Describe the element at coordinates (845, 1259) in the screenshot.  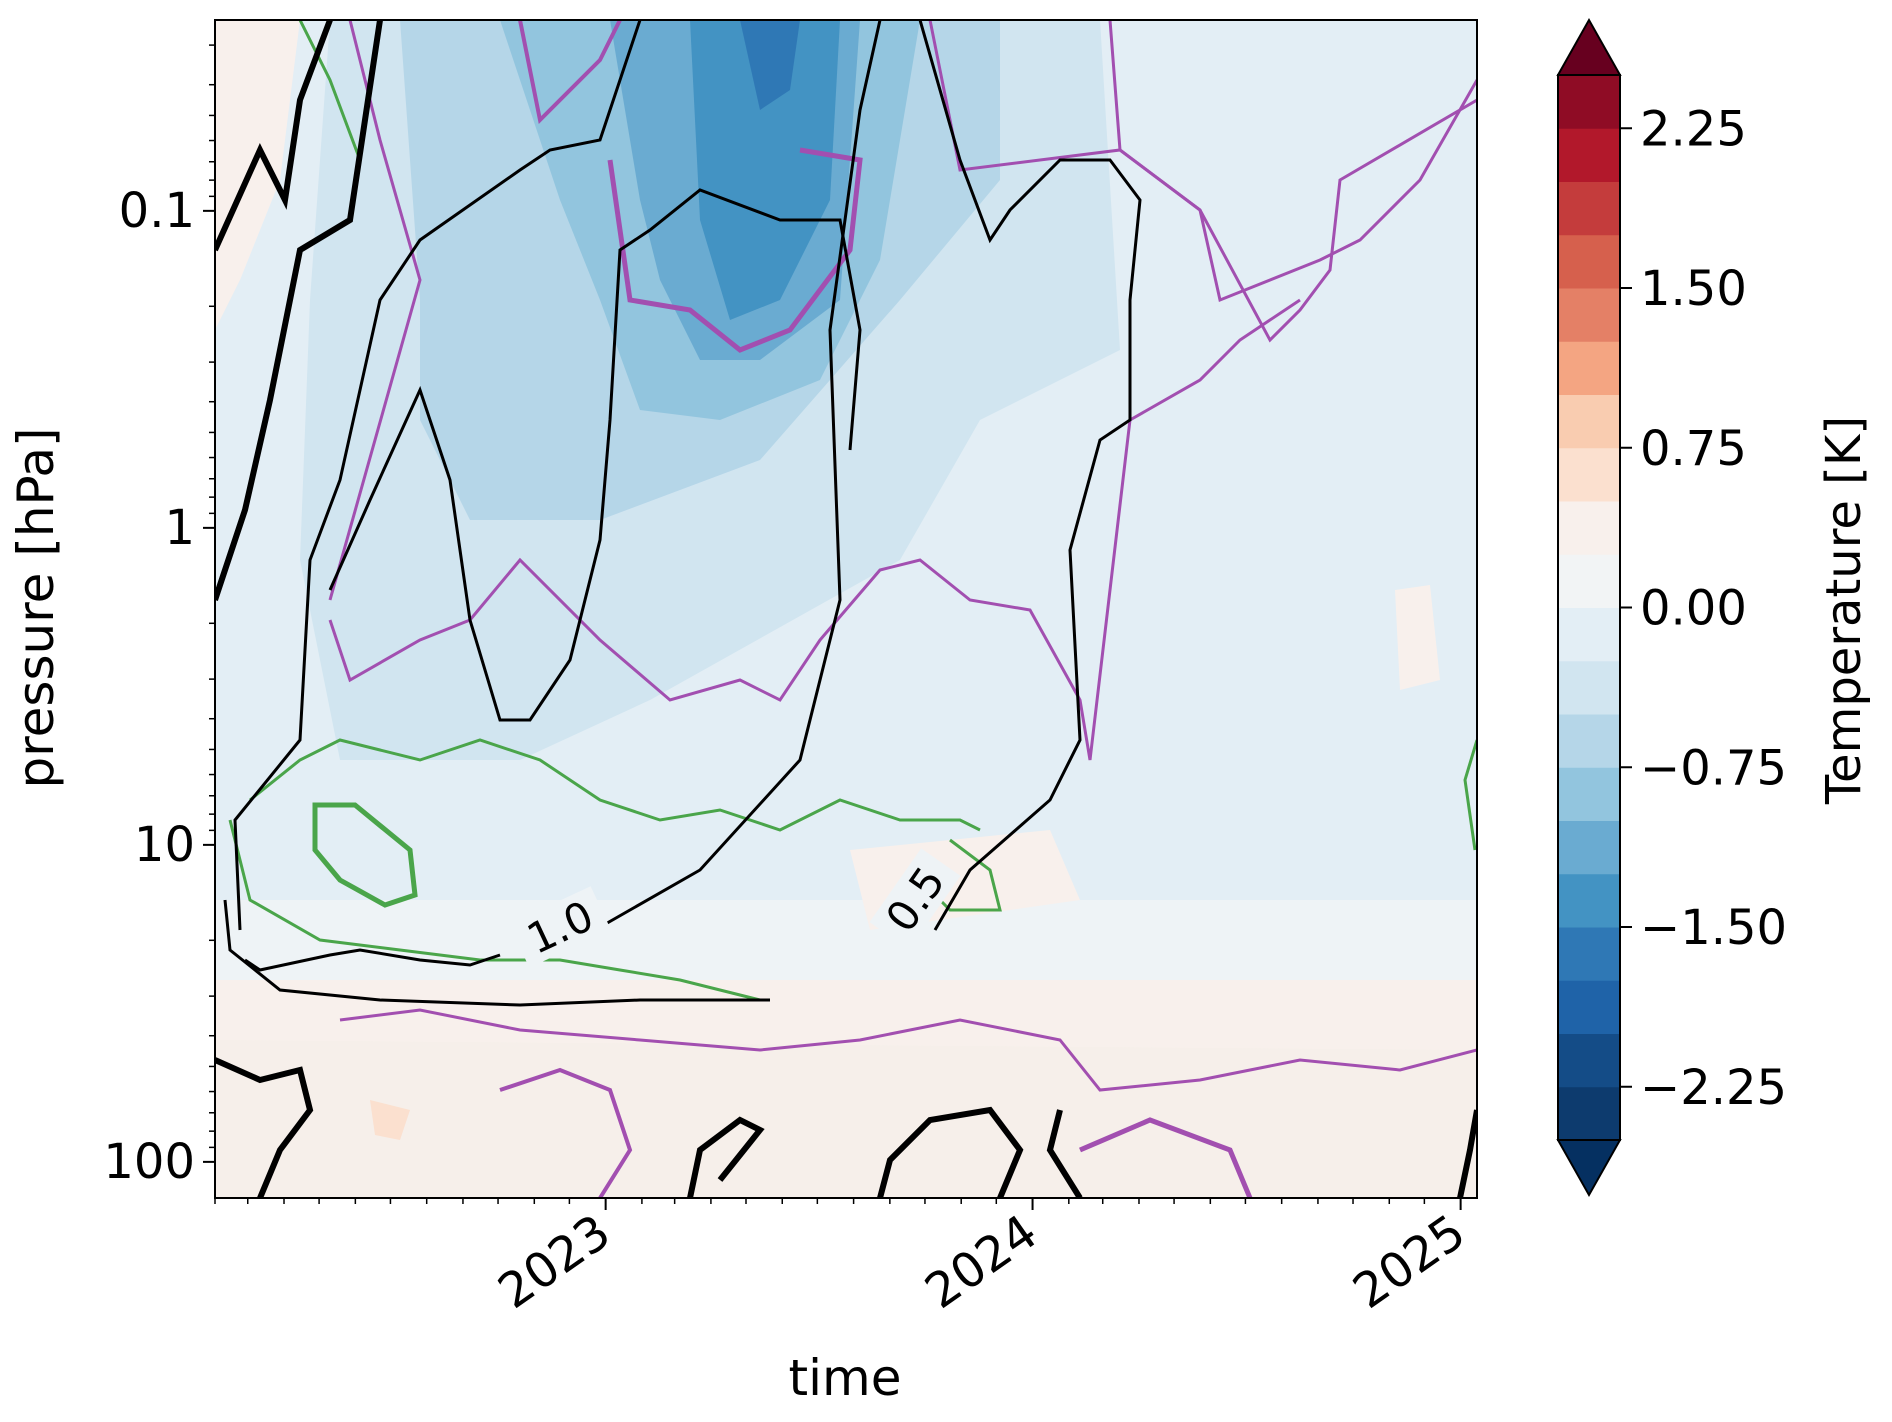
I see `x-axis: 2023 2024 2025` at that location.